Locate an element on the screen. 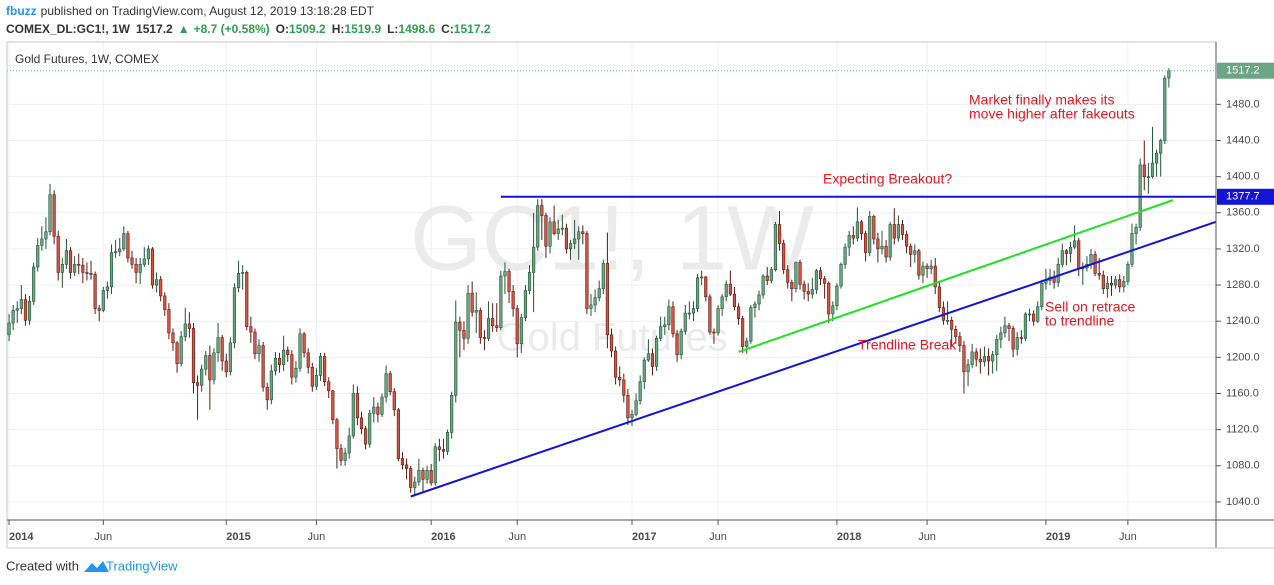 The image size is (1274, 585). x-tick-label: 2016 is located at coordinates (443, 537).